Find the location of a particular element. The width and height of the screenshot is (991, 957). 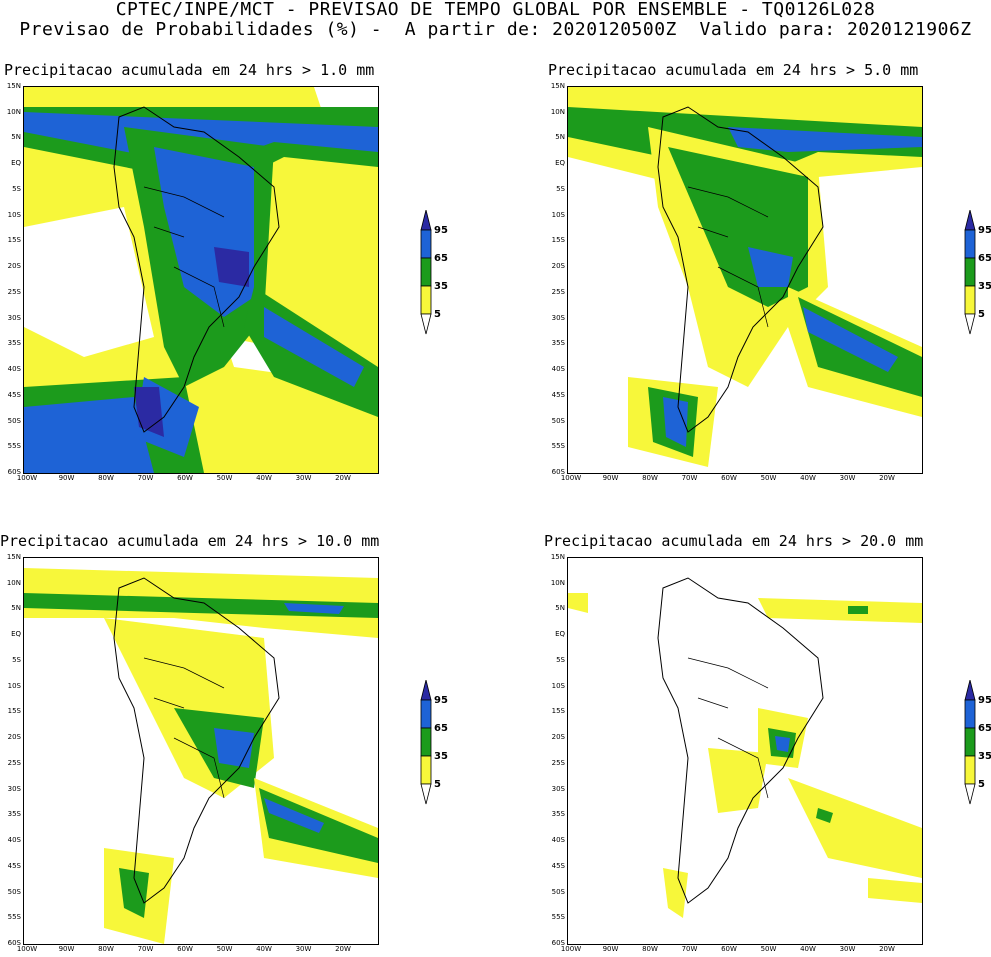

lat-tick-label: 10S is located at coordinates (14, 214).